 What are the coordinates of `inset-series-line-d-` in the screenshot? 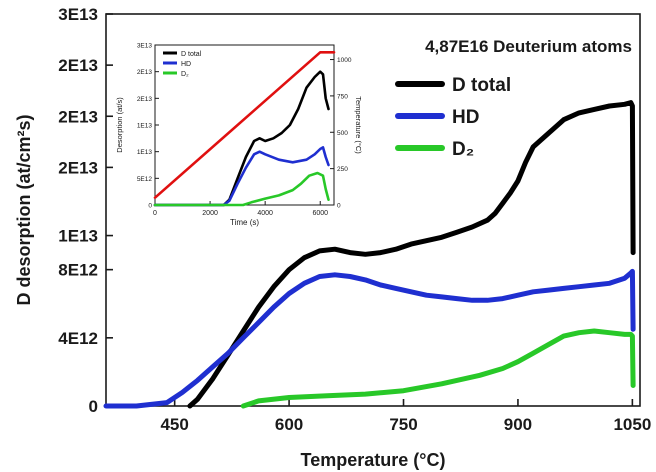 It's located at (241, 189).